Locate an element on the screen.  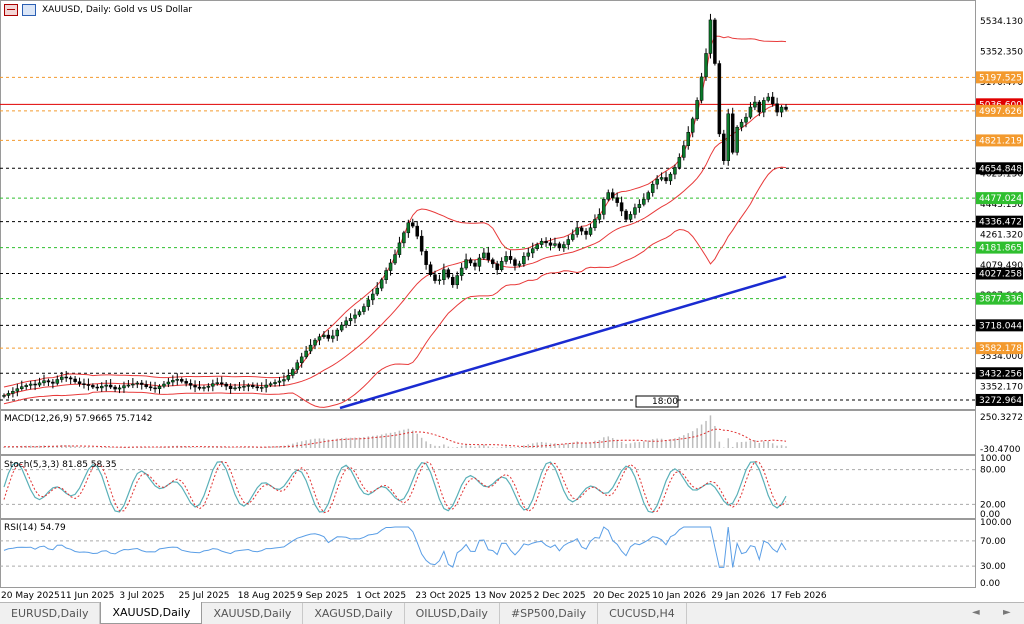
macd-label: MACD(12,26,9) 57.9665 75.7142 is located at coordinates (78, 419).